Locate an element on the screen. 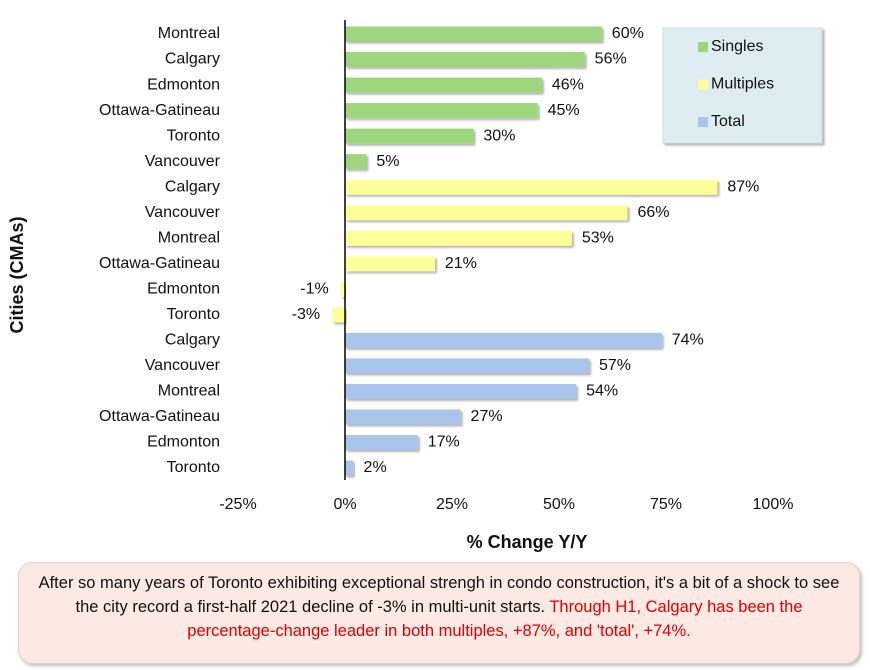 The width and height of the screenshot is (870, 670). x-tick-label: 100% is located at coordinates (773, 504).